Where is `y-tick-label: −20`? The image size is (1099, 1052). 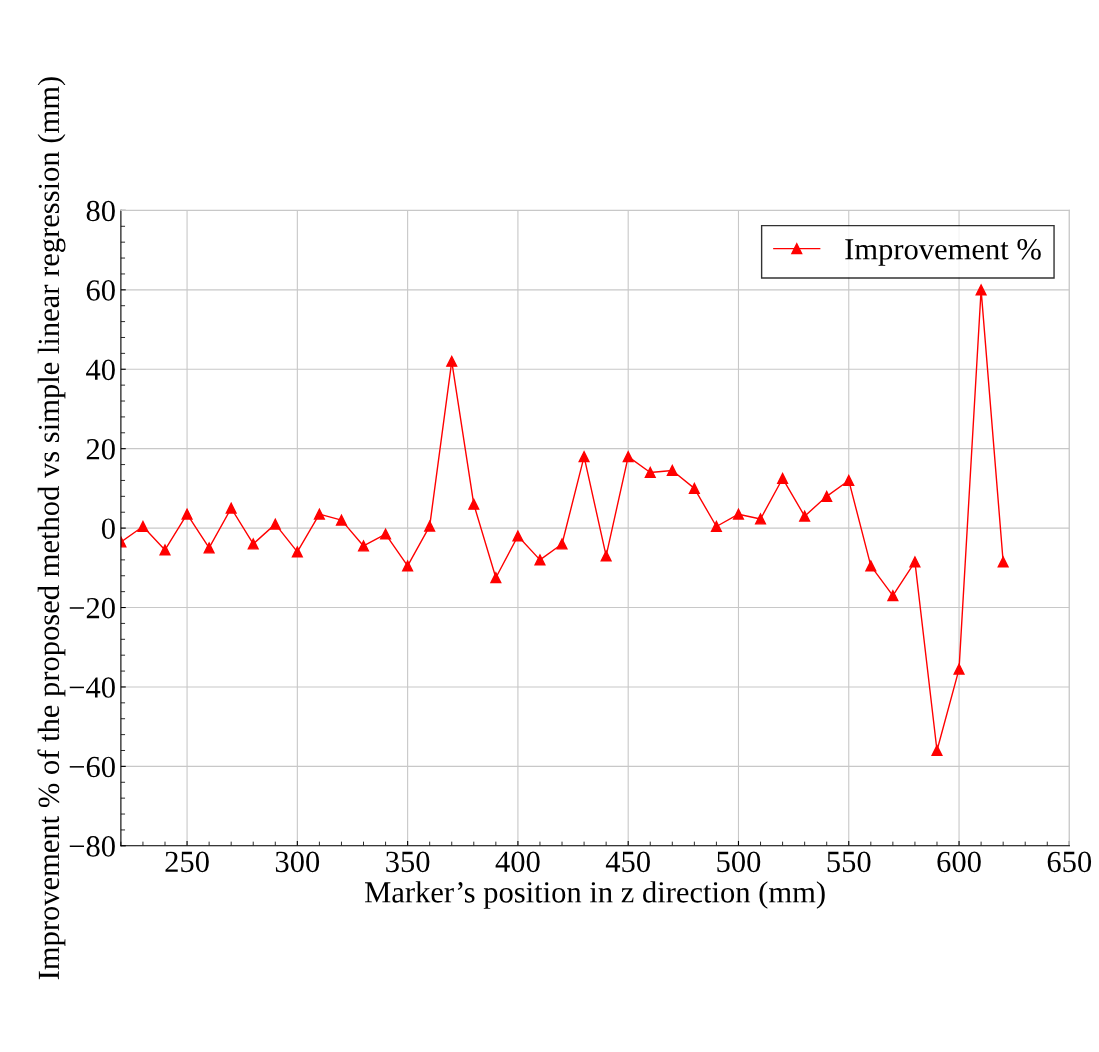
y-tick-label: −20 is located at coordinates (92, 608).